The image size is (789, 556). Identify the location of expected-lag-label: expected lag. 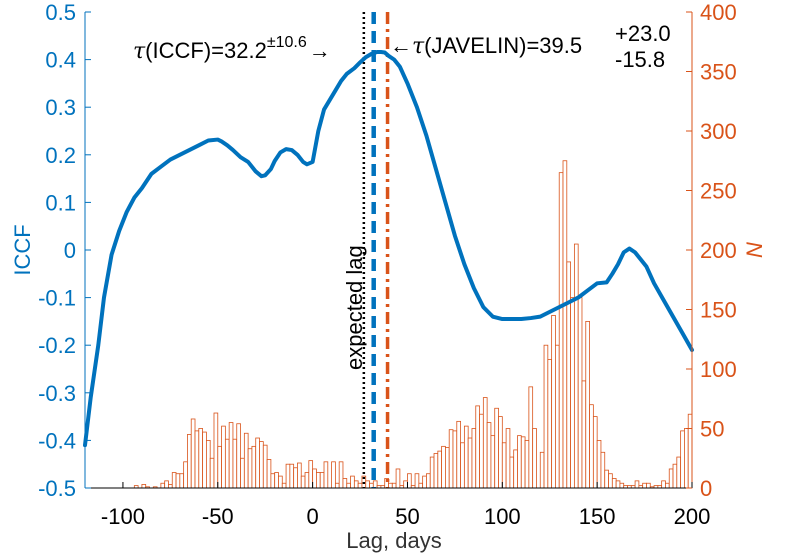
(354, 307).